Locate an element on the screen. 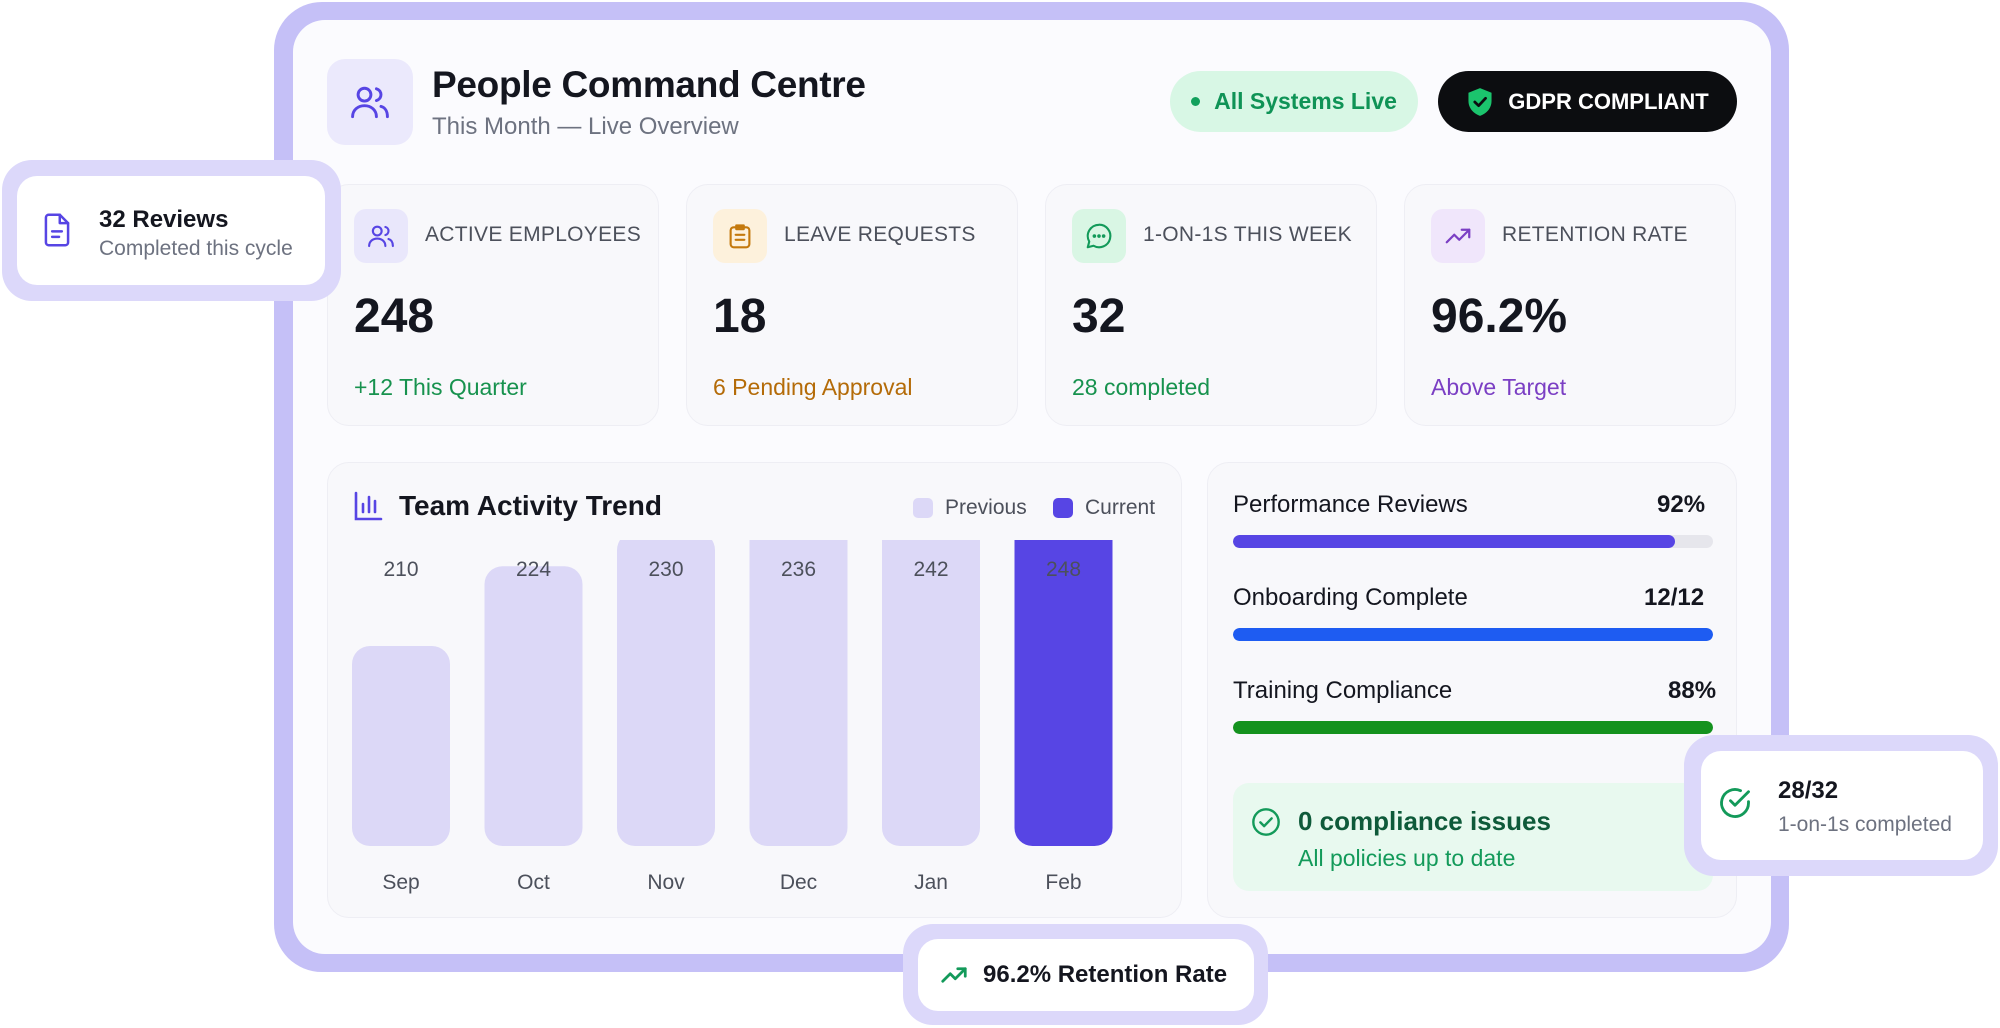 The width and height of the screenshot is (2000, 1028). legend-previous: Previous is located at coordinates (970, 508).